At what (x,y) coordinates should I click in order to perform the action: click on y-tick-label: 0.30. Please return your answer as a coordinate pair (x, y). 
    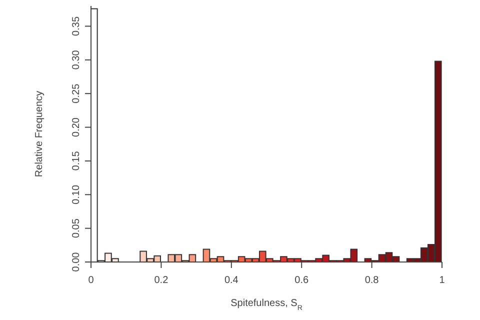
    Looking at the image, I should click on (76, 60).